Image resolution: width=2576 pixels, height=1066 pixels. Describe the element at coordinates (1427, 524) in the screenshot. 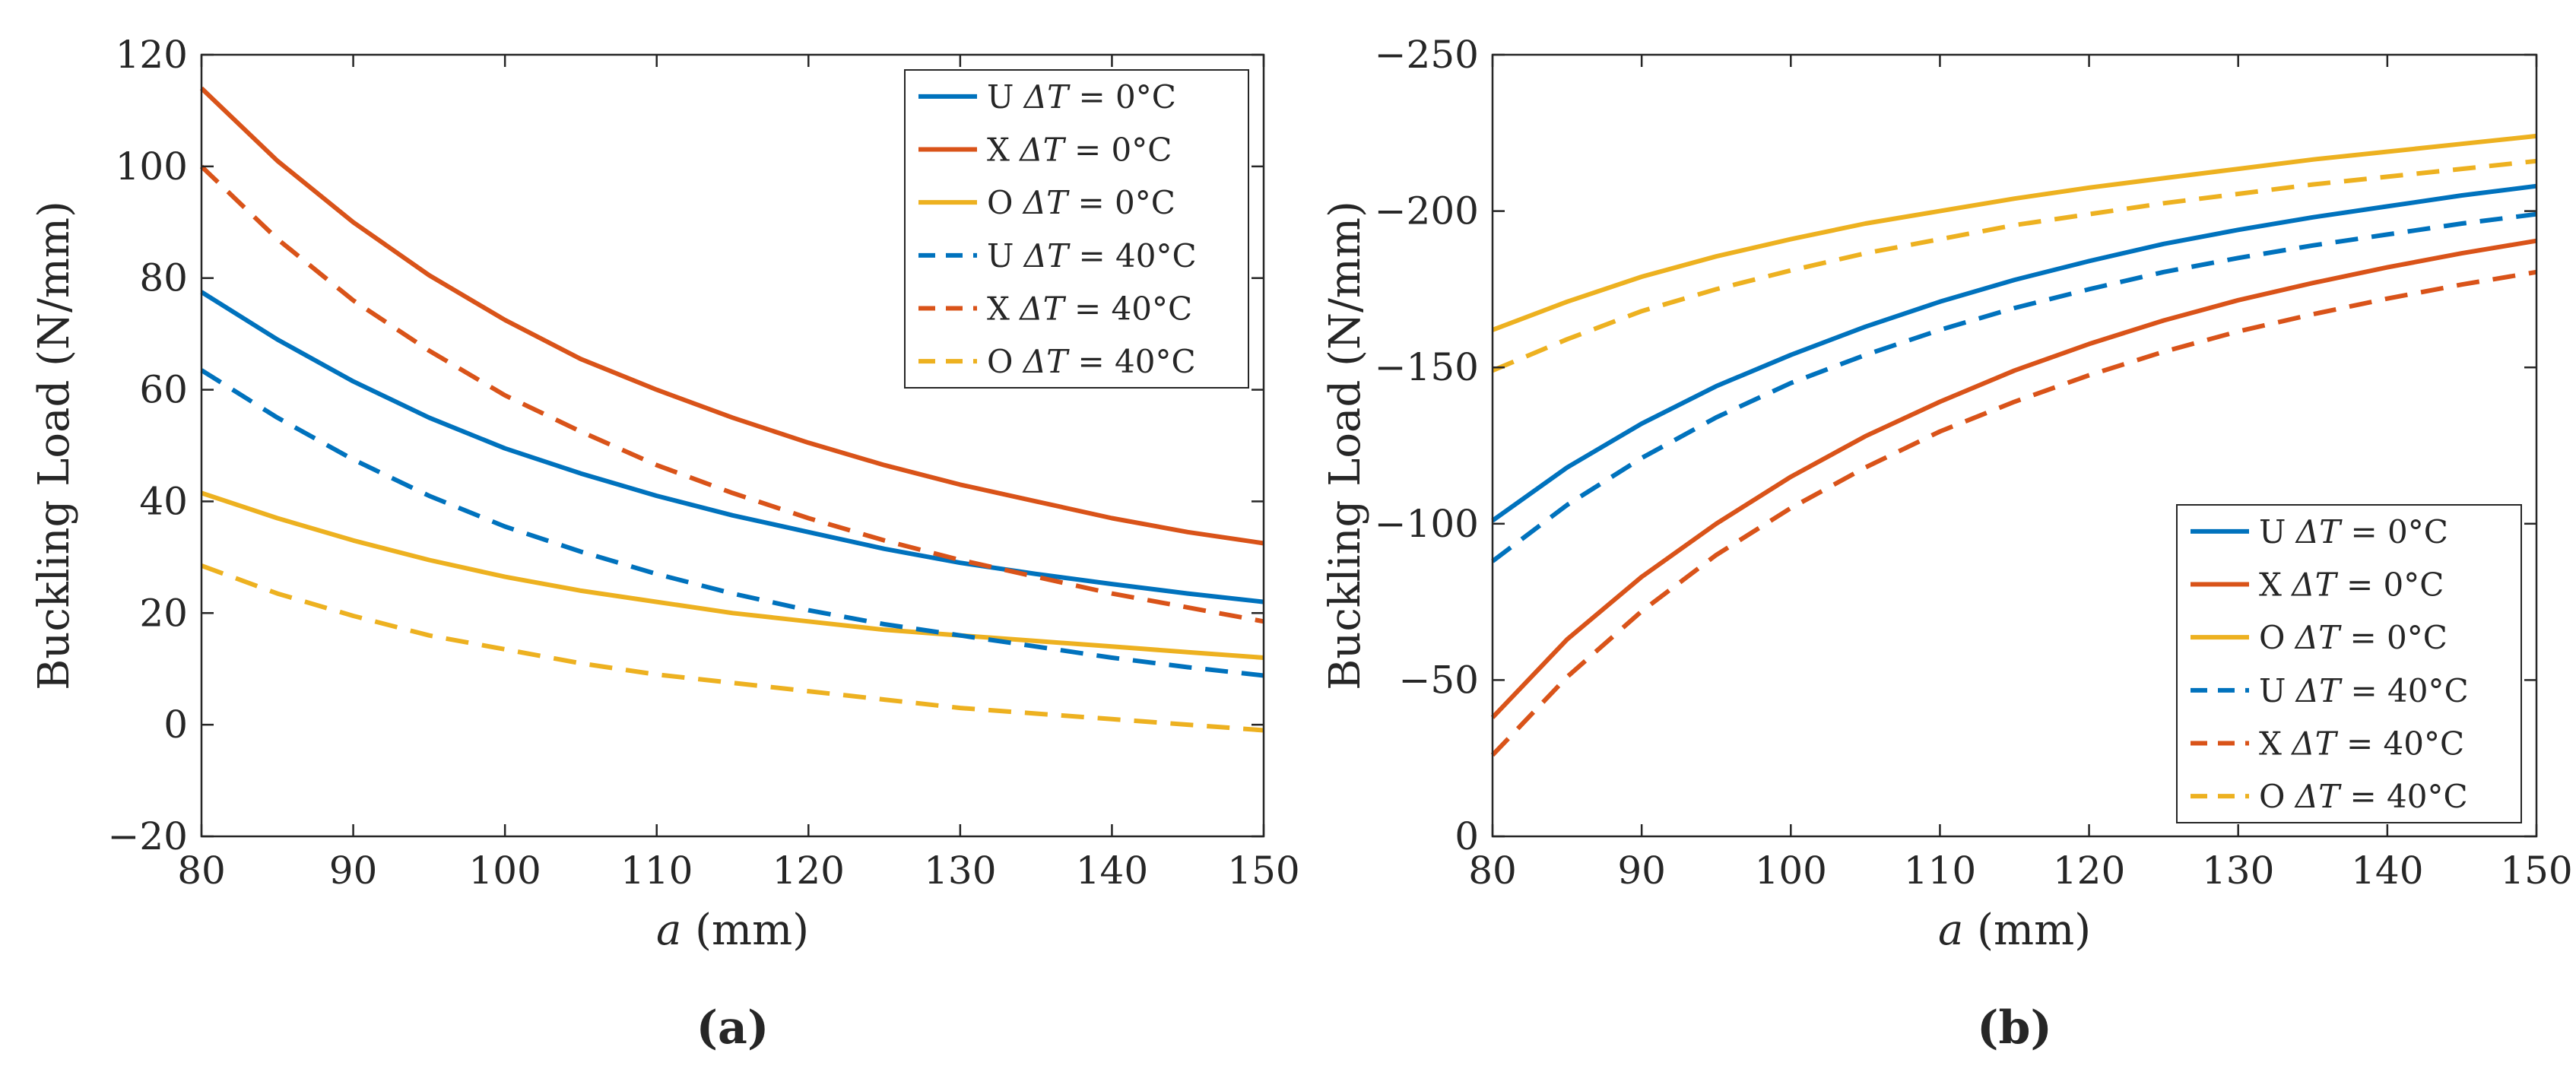

I see `y-tick-label: −100` at that location.